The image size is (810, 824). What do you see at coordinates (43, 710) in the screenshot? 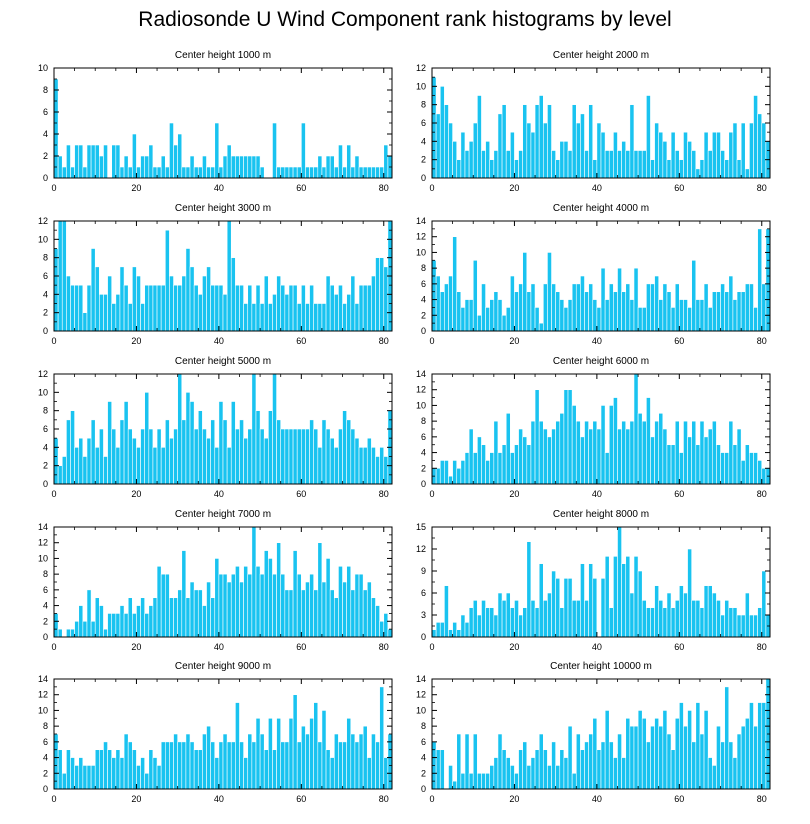
I see `y-tick-label: 10` at bounding box center [43, 710].